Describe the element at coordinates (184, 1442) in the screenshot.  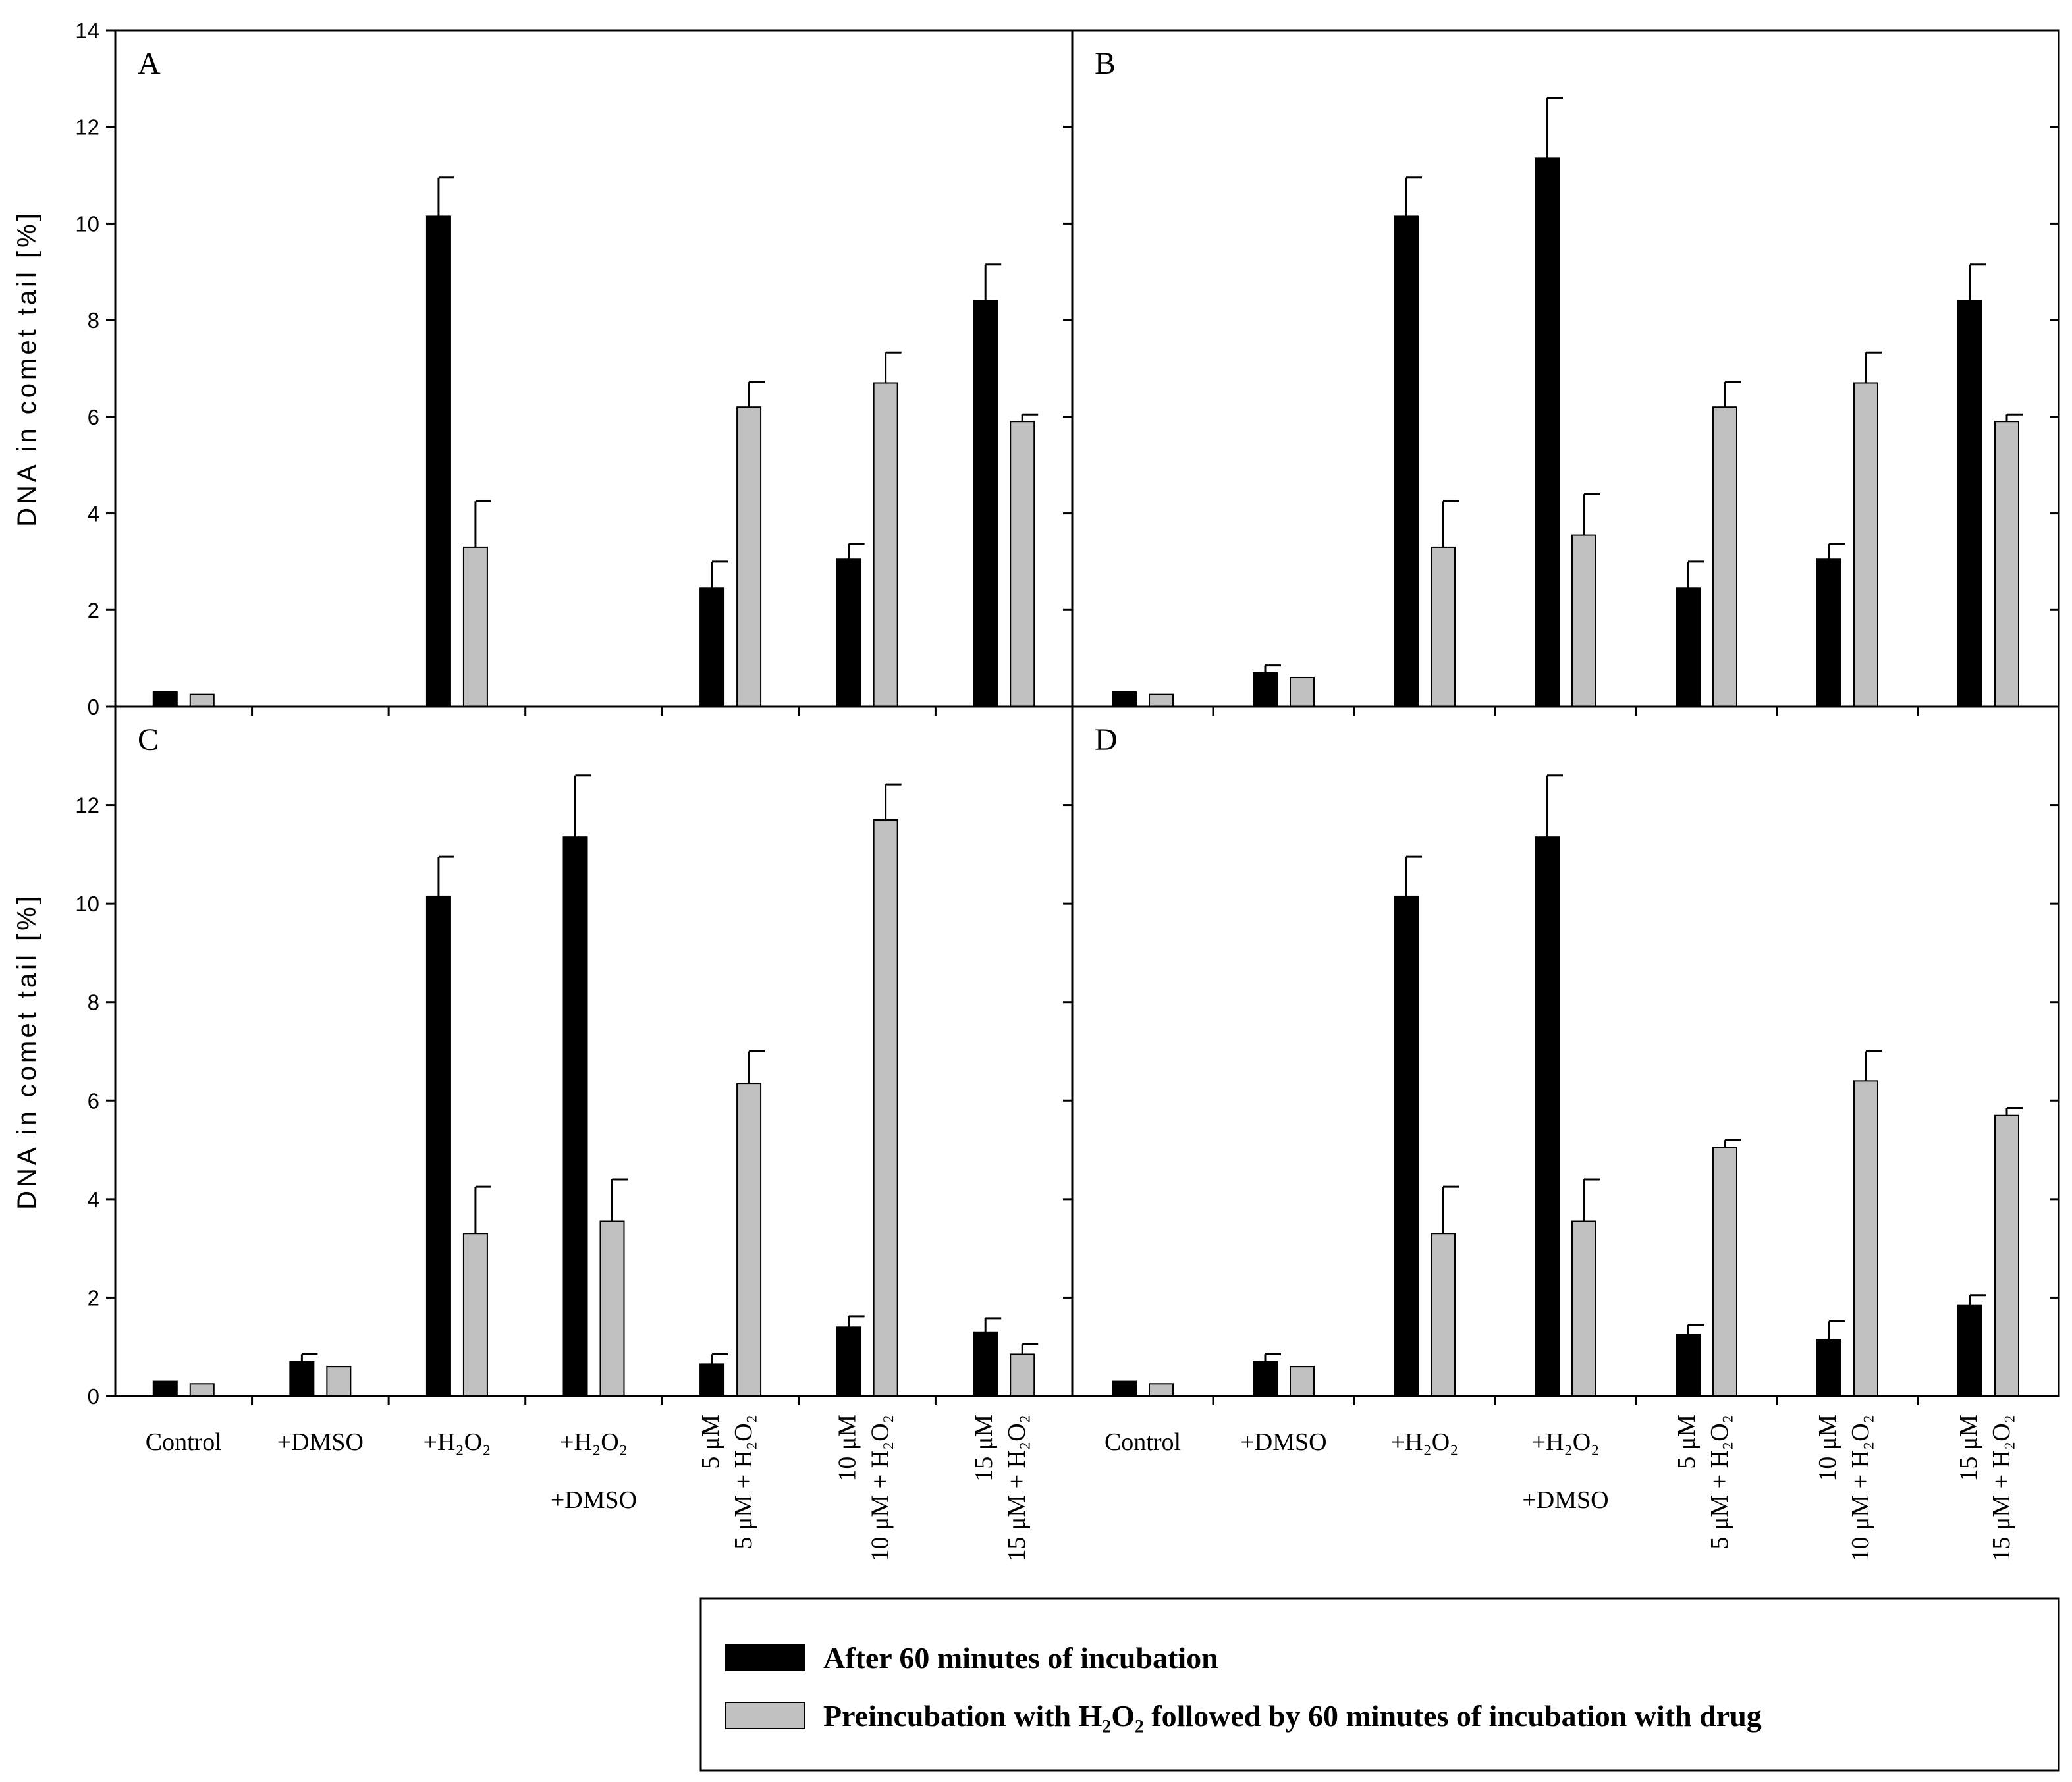
I see `category-label: Control` at that location.